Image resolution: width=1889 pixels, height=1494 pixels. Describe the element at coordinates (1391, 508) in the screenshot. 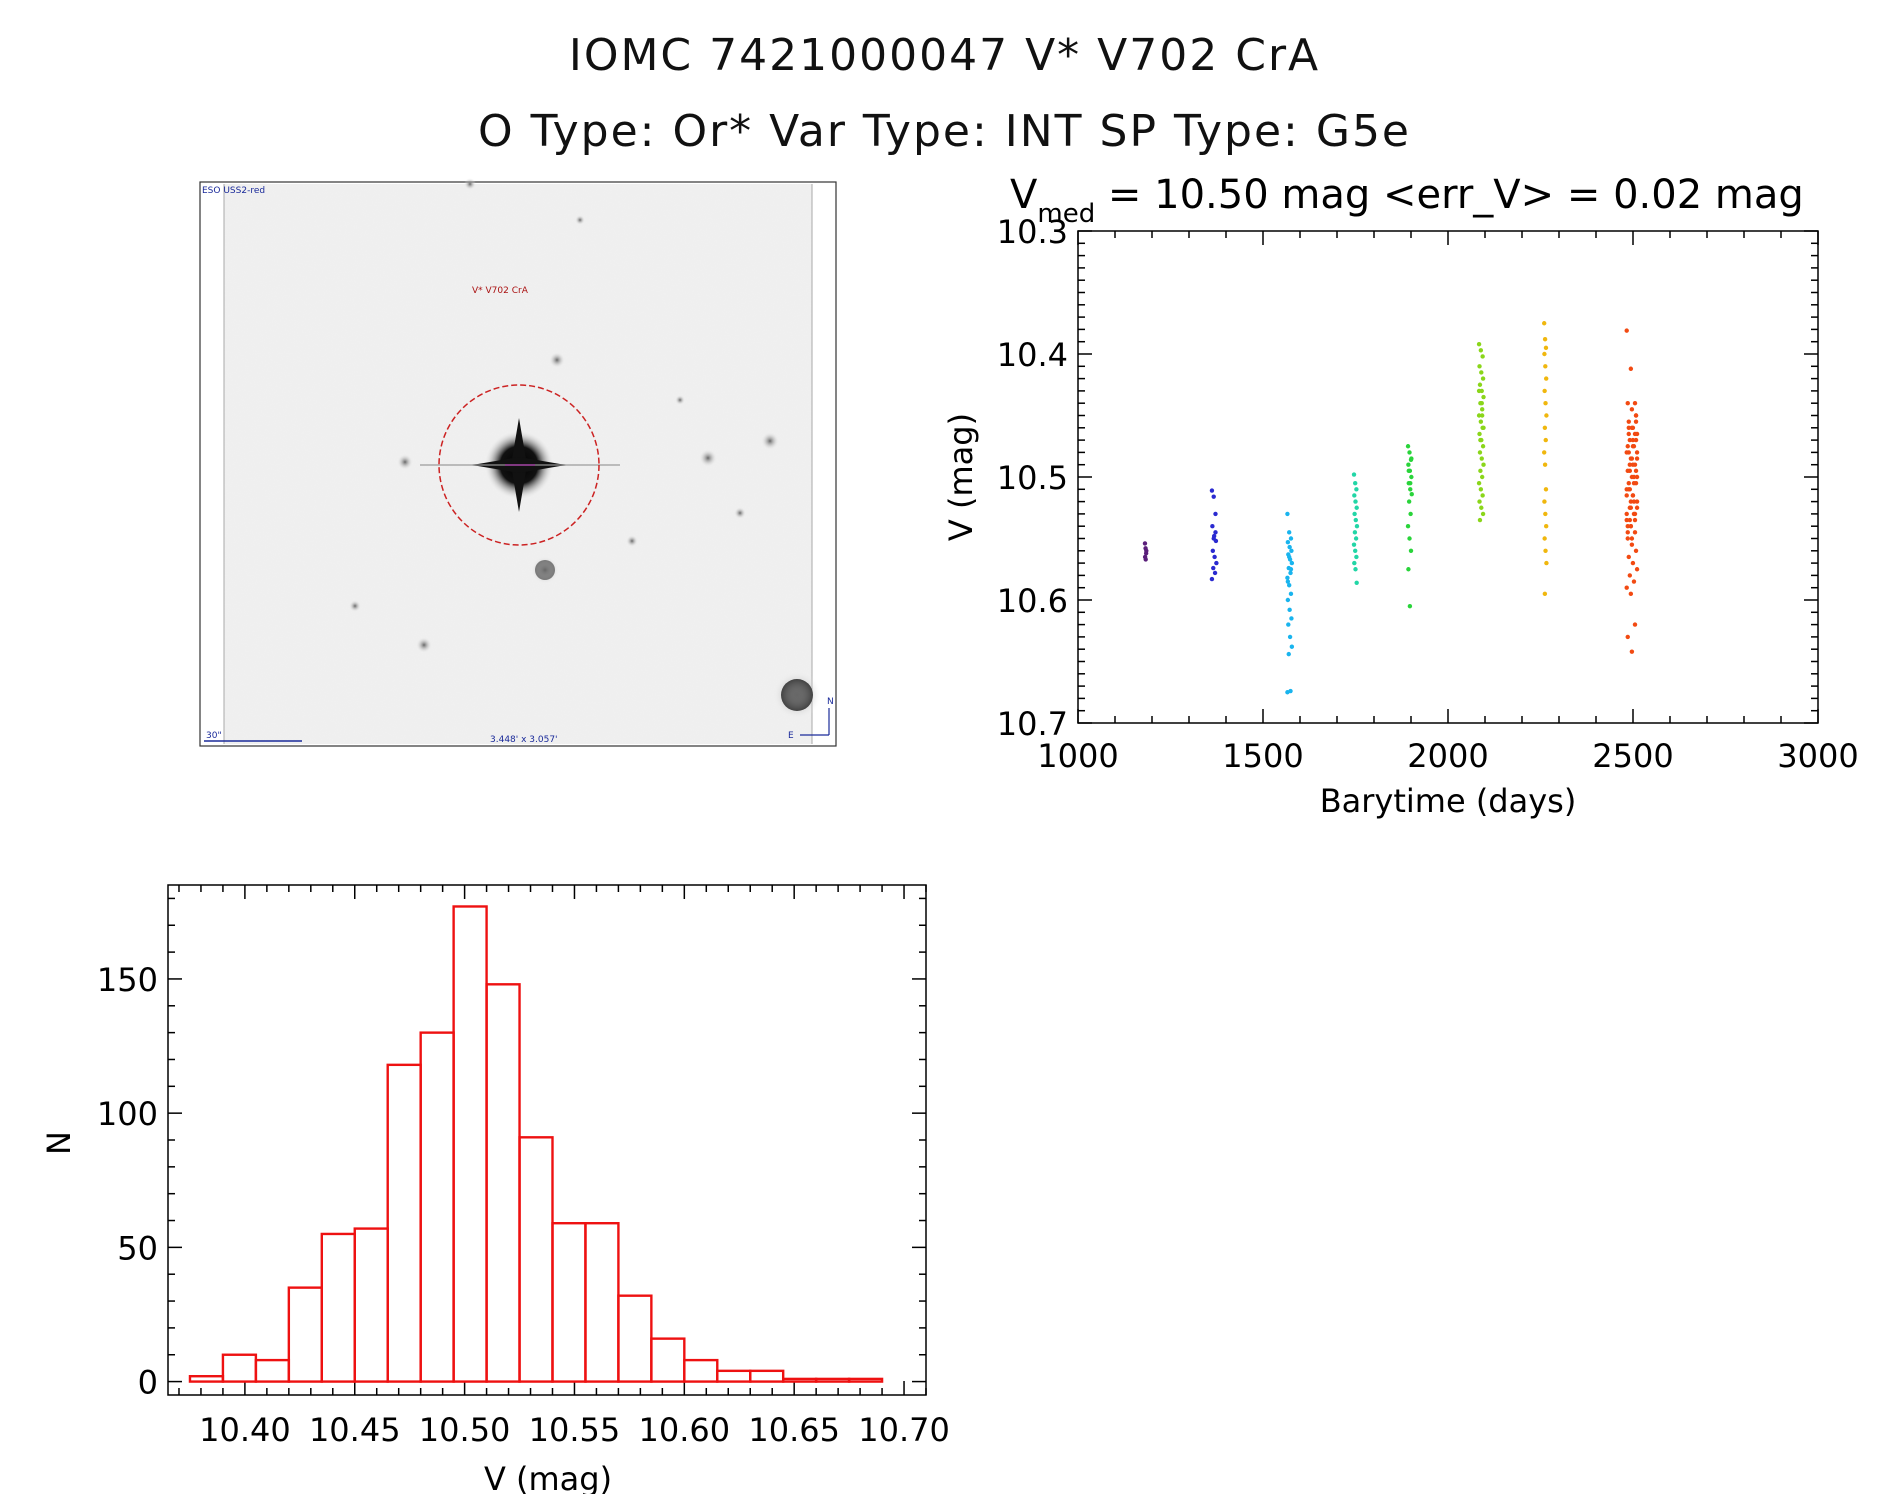

I see `lc-data-points` at that location.